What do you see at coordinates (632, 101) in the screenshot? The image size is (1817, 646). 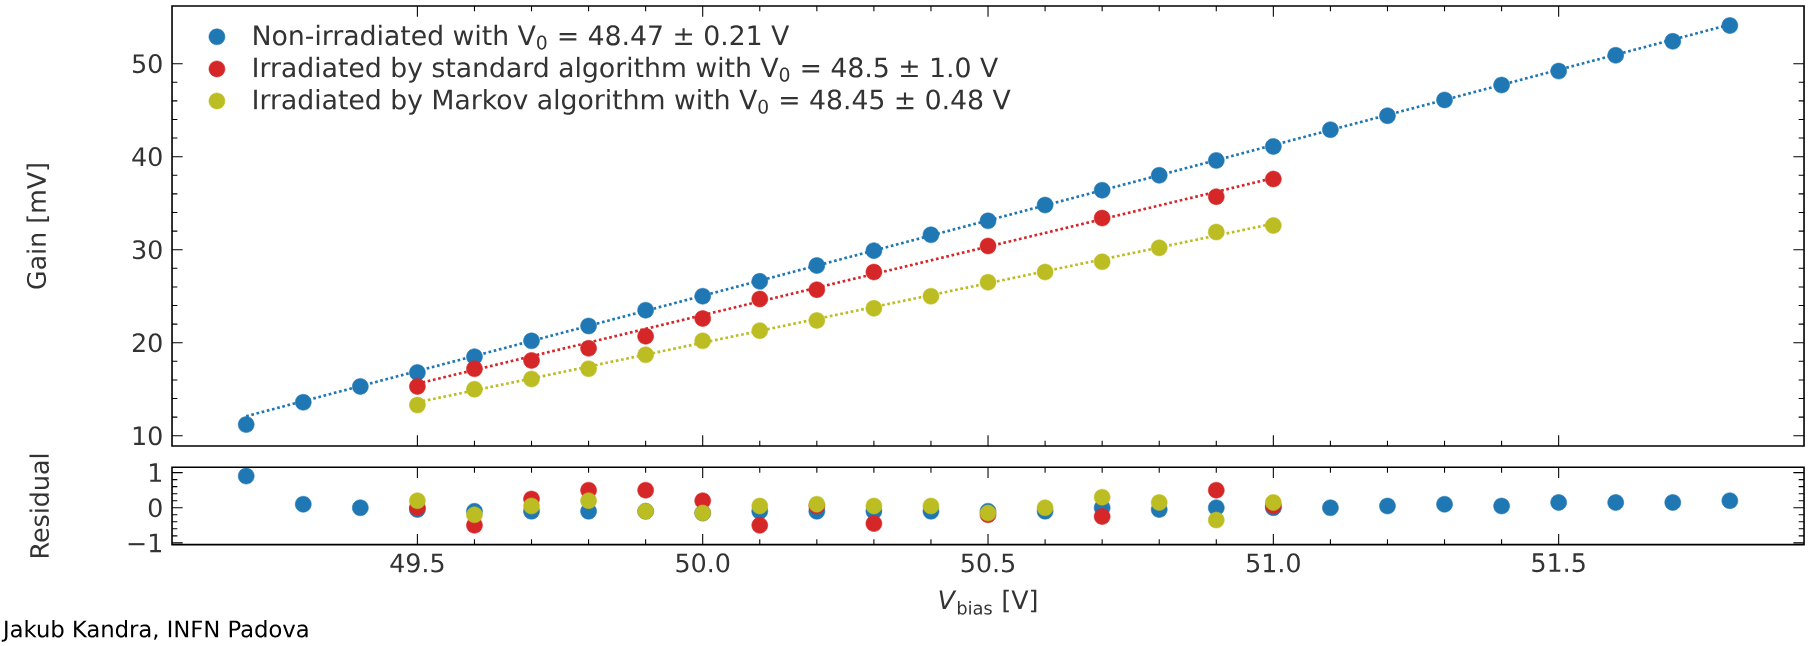 I see `legend-label: Irradiated by Markov algorithm with V$_{0}$ = 48.45 ± 0.48 V` at bounding box center [632, 101].